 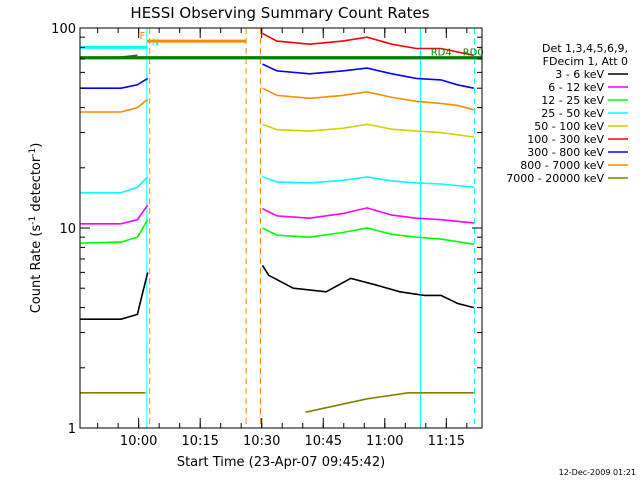 I want to click on x-axis-label: Start Time (23-Apr-07 09:45:42), so click(x=281, y=462).